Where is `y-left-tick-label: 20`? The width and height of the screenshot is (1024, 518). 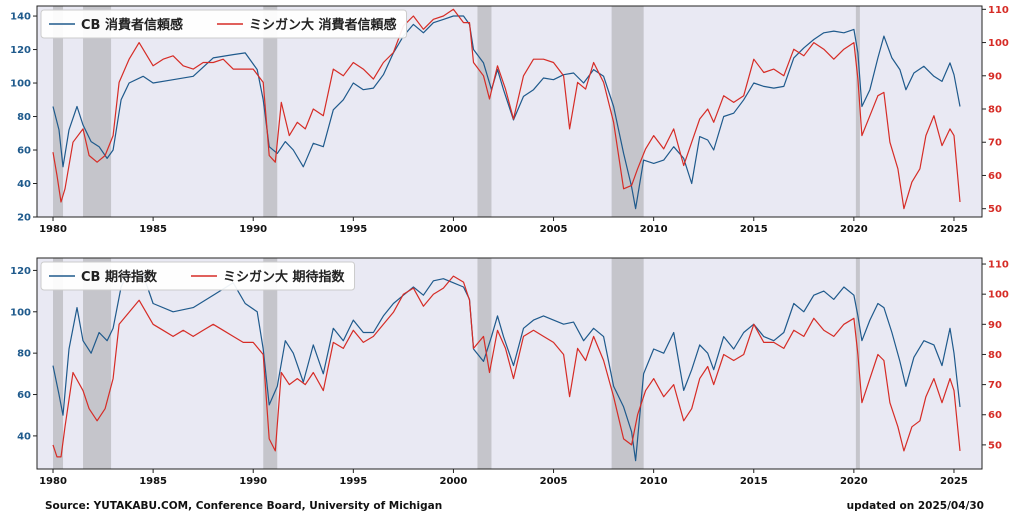 y-left-tick-label: 20 is located at coordinates (24, 218).